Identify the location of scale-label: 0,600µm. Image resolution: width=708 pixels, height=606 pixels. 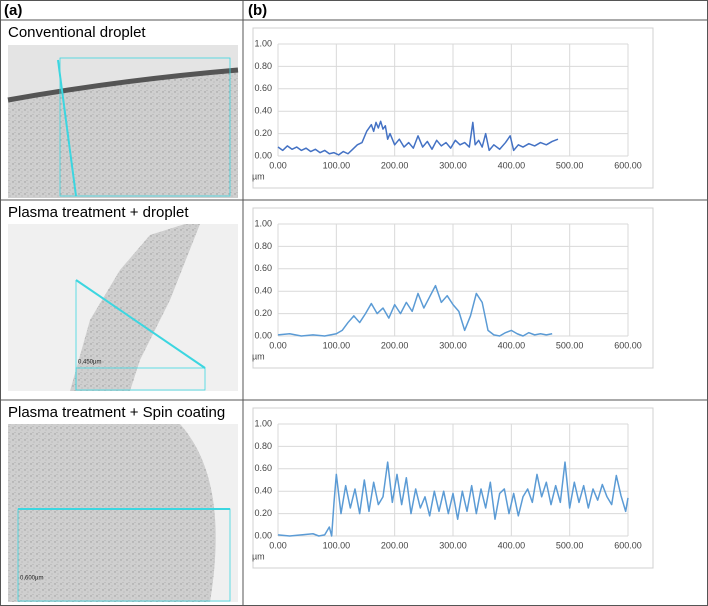
(31, 579).